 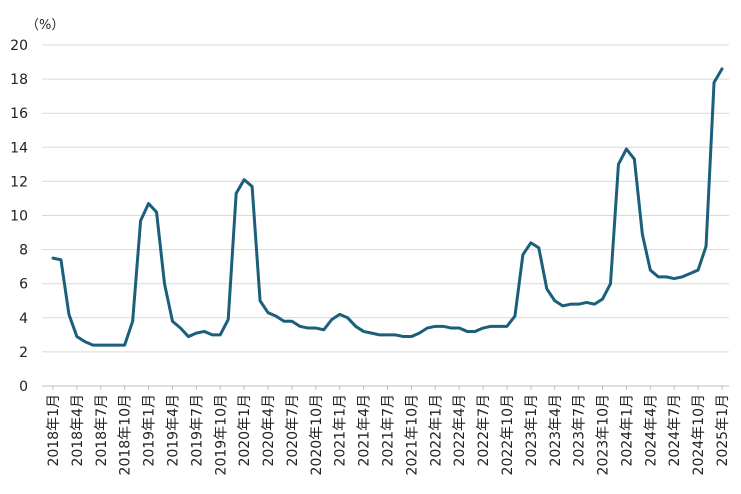 What do you see at coordinates (269, 430) in the screenshot?
I see `x-tick-label: 2020年4月` at bounding box center [269, 430].